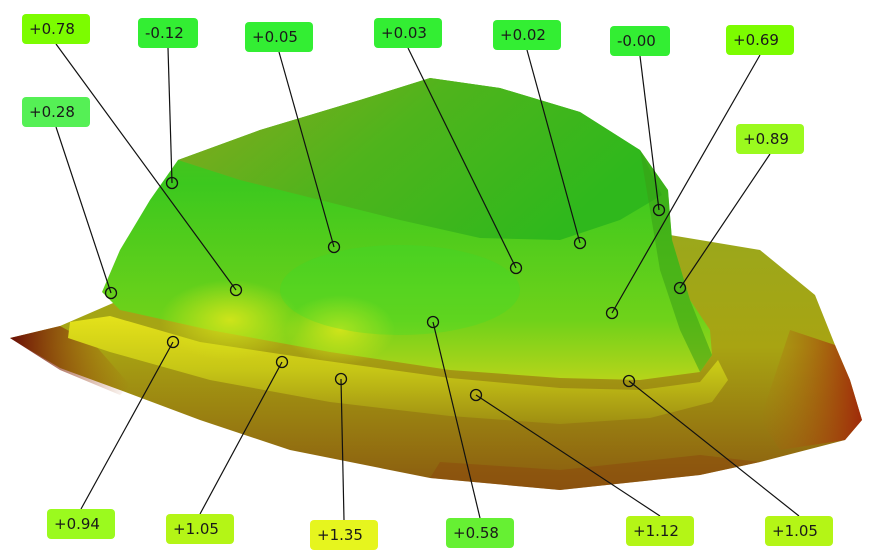 This screenshot has height=555, width=869. What do you see at coordinates (811, 390) in the screenshot?
I see `base-right-red` at bounding box center [811, 390].